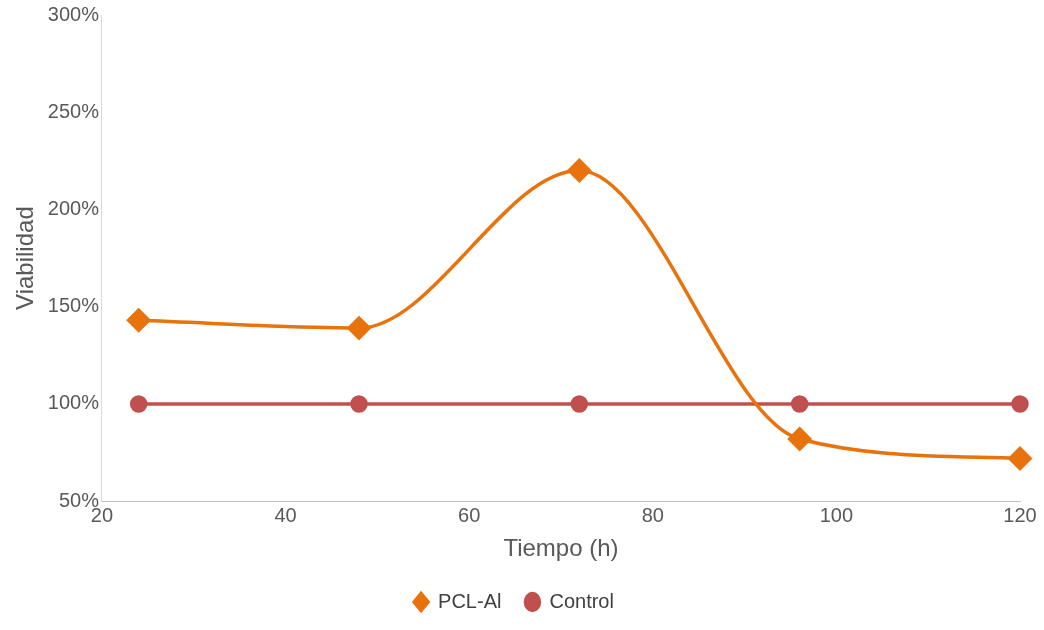 This screenshot has height=630, width=1044. Describe the element at coordinates (836, 514) in the screenshot. I see `x-tick-label: 100` at that location.